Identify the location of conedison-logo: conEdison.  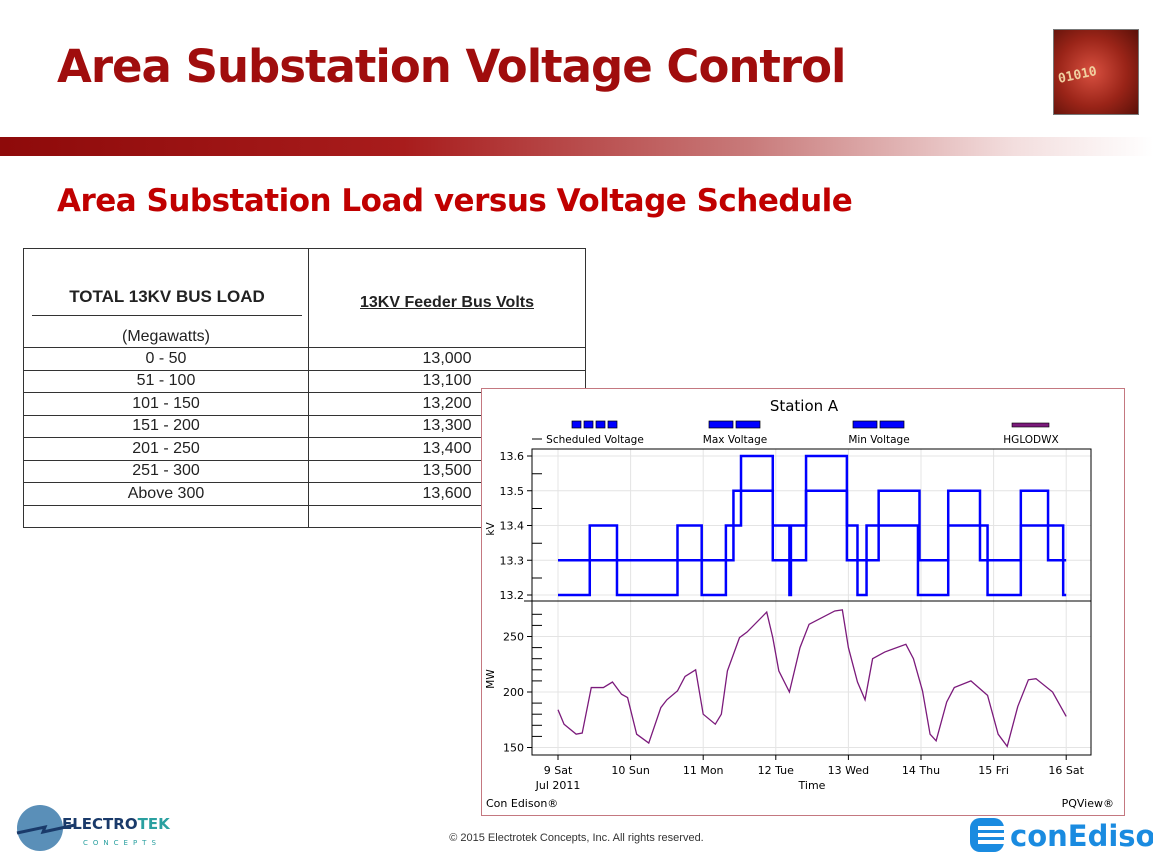
(1061, 835).